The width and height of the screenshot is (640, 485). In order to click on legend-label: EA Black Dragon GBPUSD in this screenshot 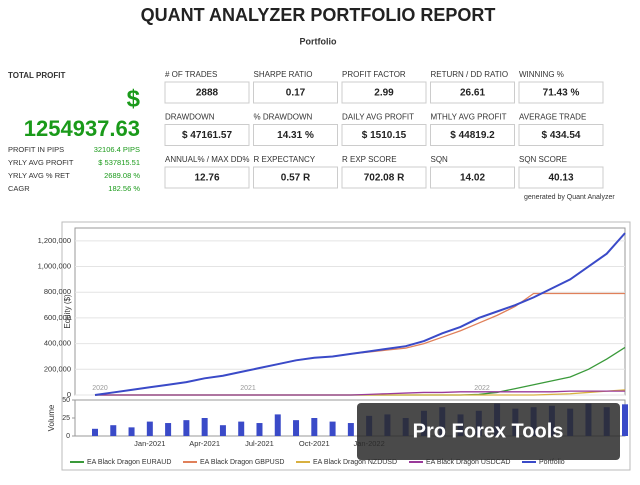, I will do `click(242, 462)`.